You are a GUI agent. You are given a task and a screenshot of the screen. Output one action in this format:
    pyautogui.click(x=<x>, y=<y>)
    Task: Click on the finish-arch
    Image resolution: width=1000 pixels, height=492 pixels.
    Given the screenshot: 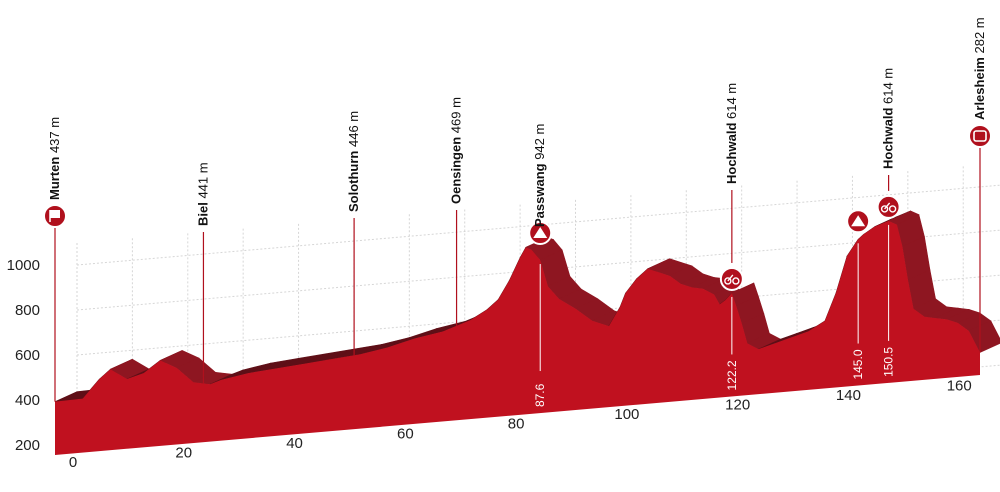 What is the action you would take?
    pyautogui.click(x=980, y=136)
    